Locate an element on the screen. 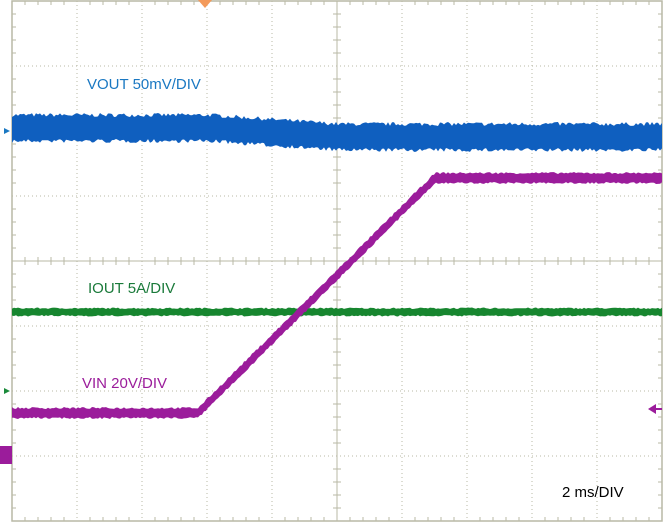 This screenshot has height=523, width=664. vin-label: VIN 20V/DIV is located at coordinates (124, 383).